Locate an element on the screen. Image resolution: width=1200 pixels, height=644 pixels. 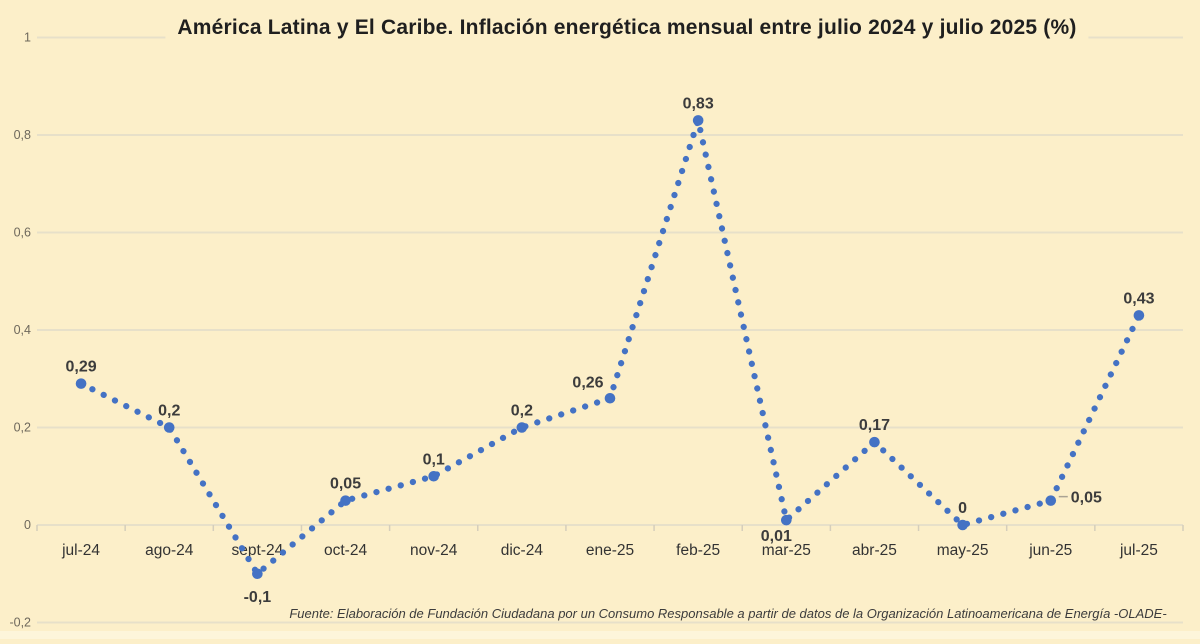
y-tick-label: 1 is located at coordinates (27, 38).